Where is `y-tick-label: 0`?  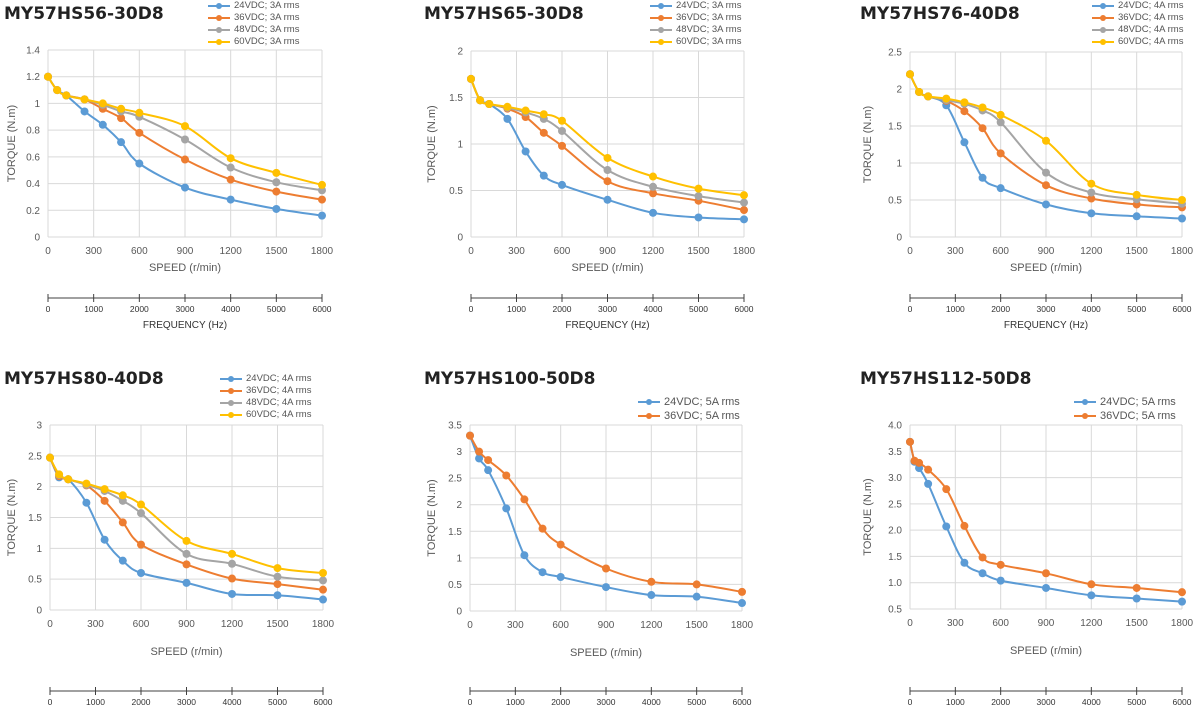 y-tick-label: 0 is located at coordinates (37, 238).